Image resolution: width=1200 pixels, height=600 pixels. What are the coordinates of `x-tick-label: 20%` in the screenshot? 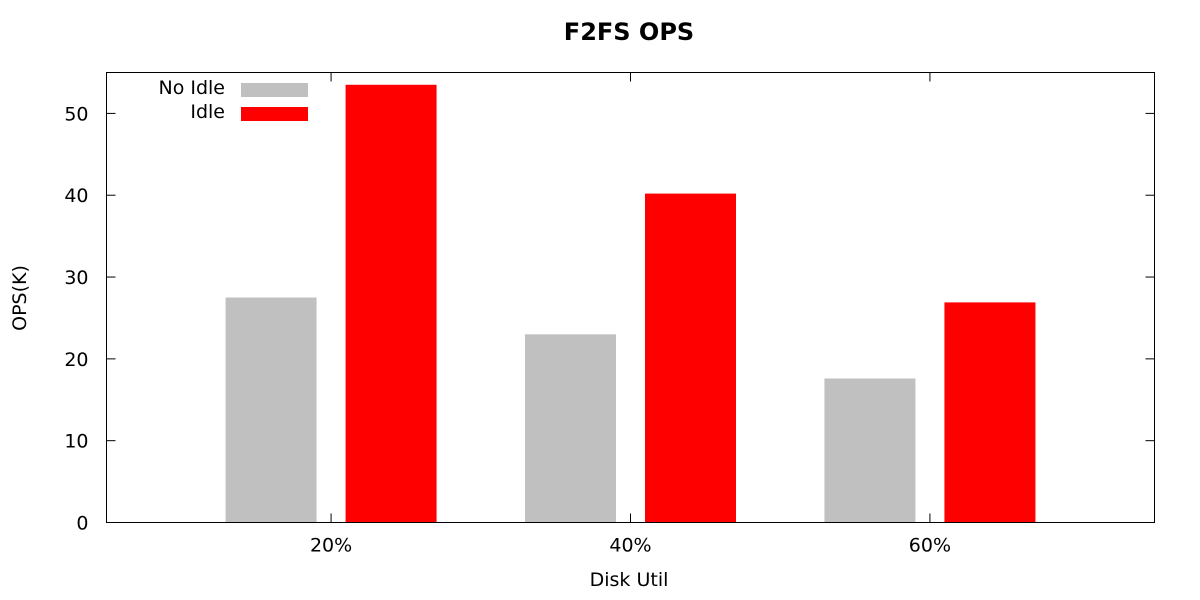 It's located at (331, 546).